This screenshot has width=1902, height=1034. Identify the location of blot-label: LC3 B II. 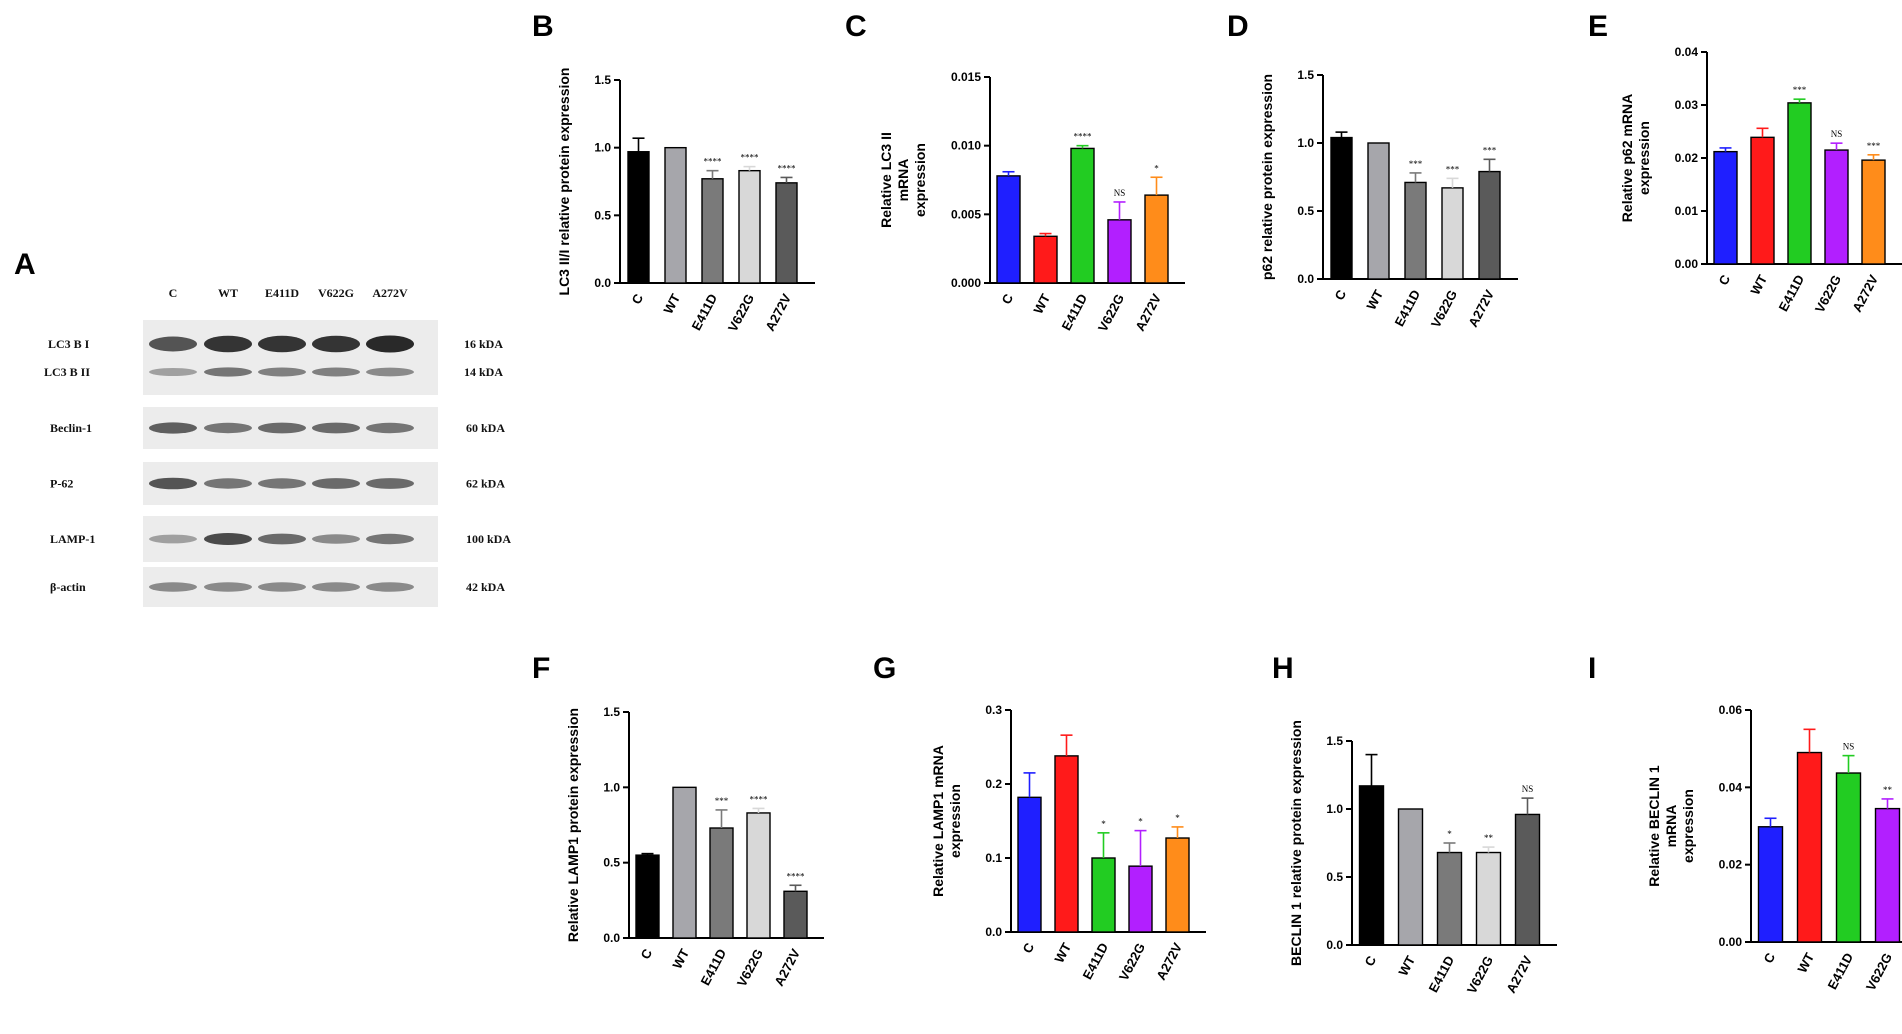
(67, 372).